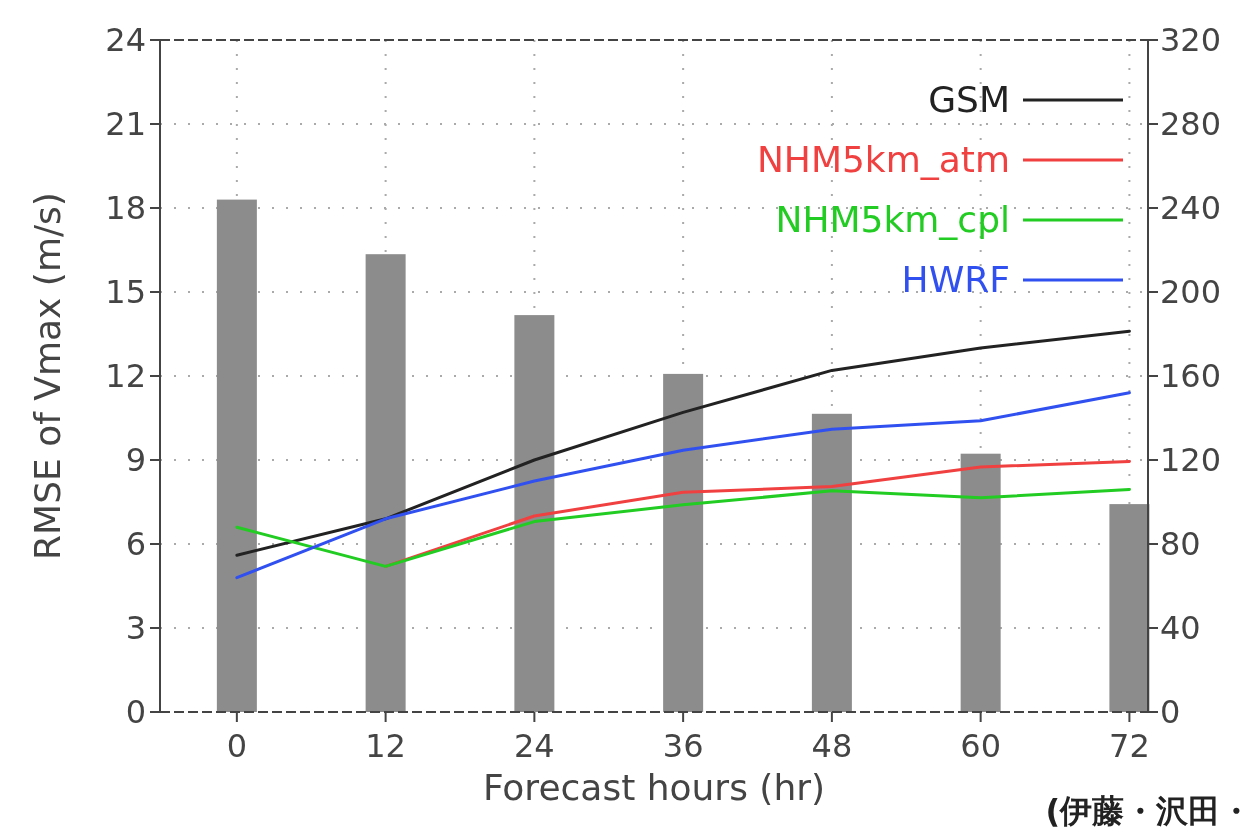  Describe the element at coordinates (125, 124) in the screenshot. I see `y-tick-label: 21` at that location.